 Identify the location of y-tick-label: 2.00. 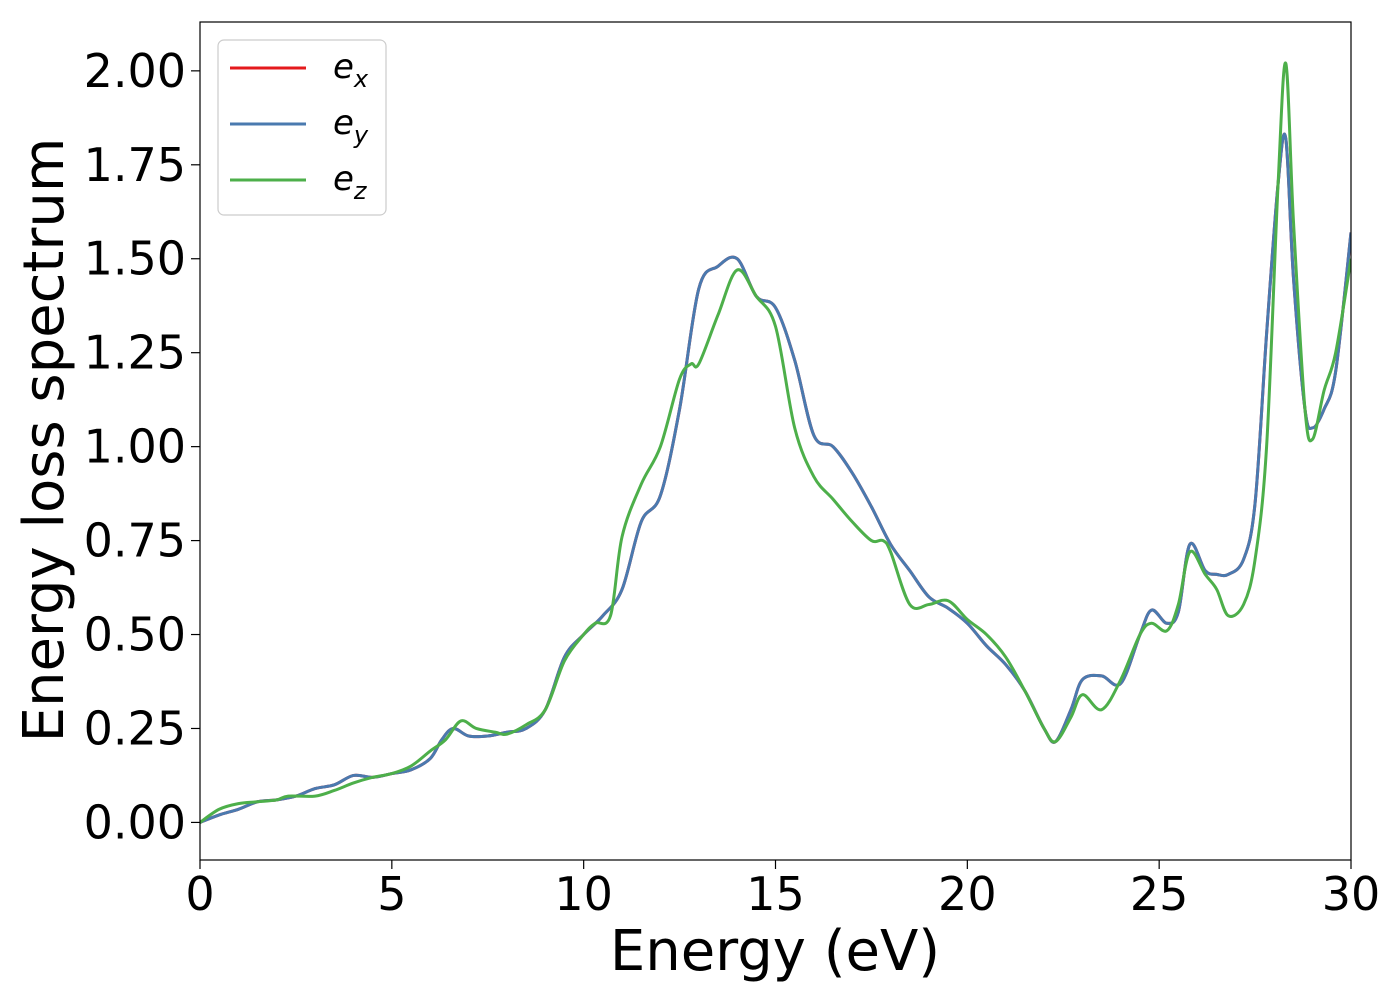
(135, 71).